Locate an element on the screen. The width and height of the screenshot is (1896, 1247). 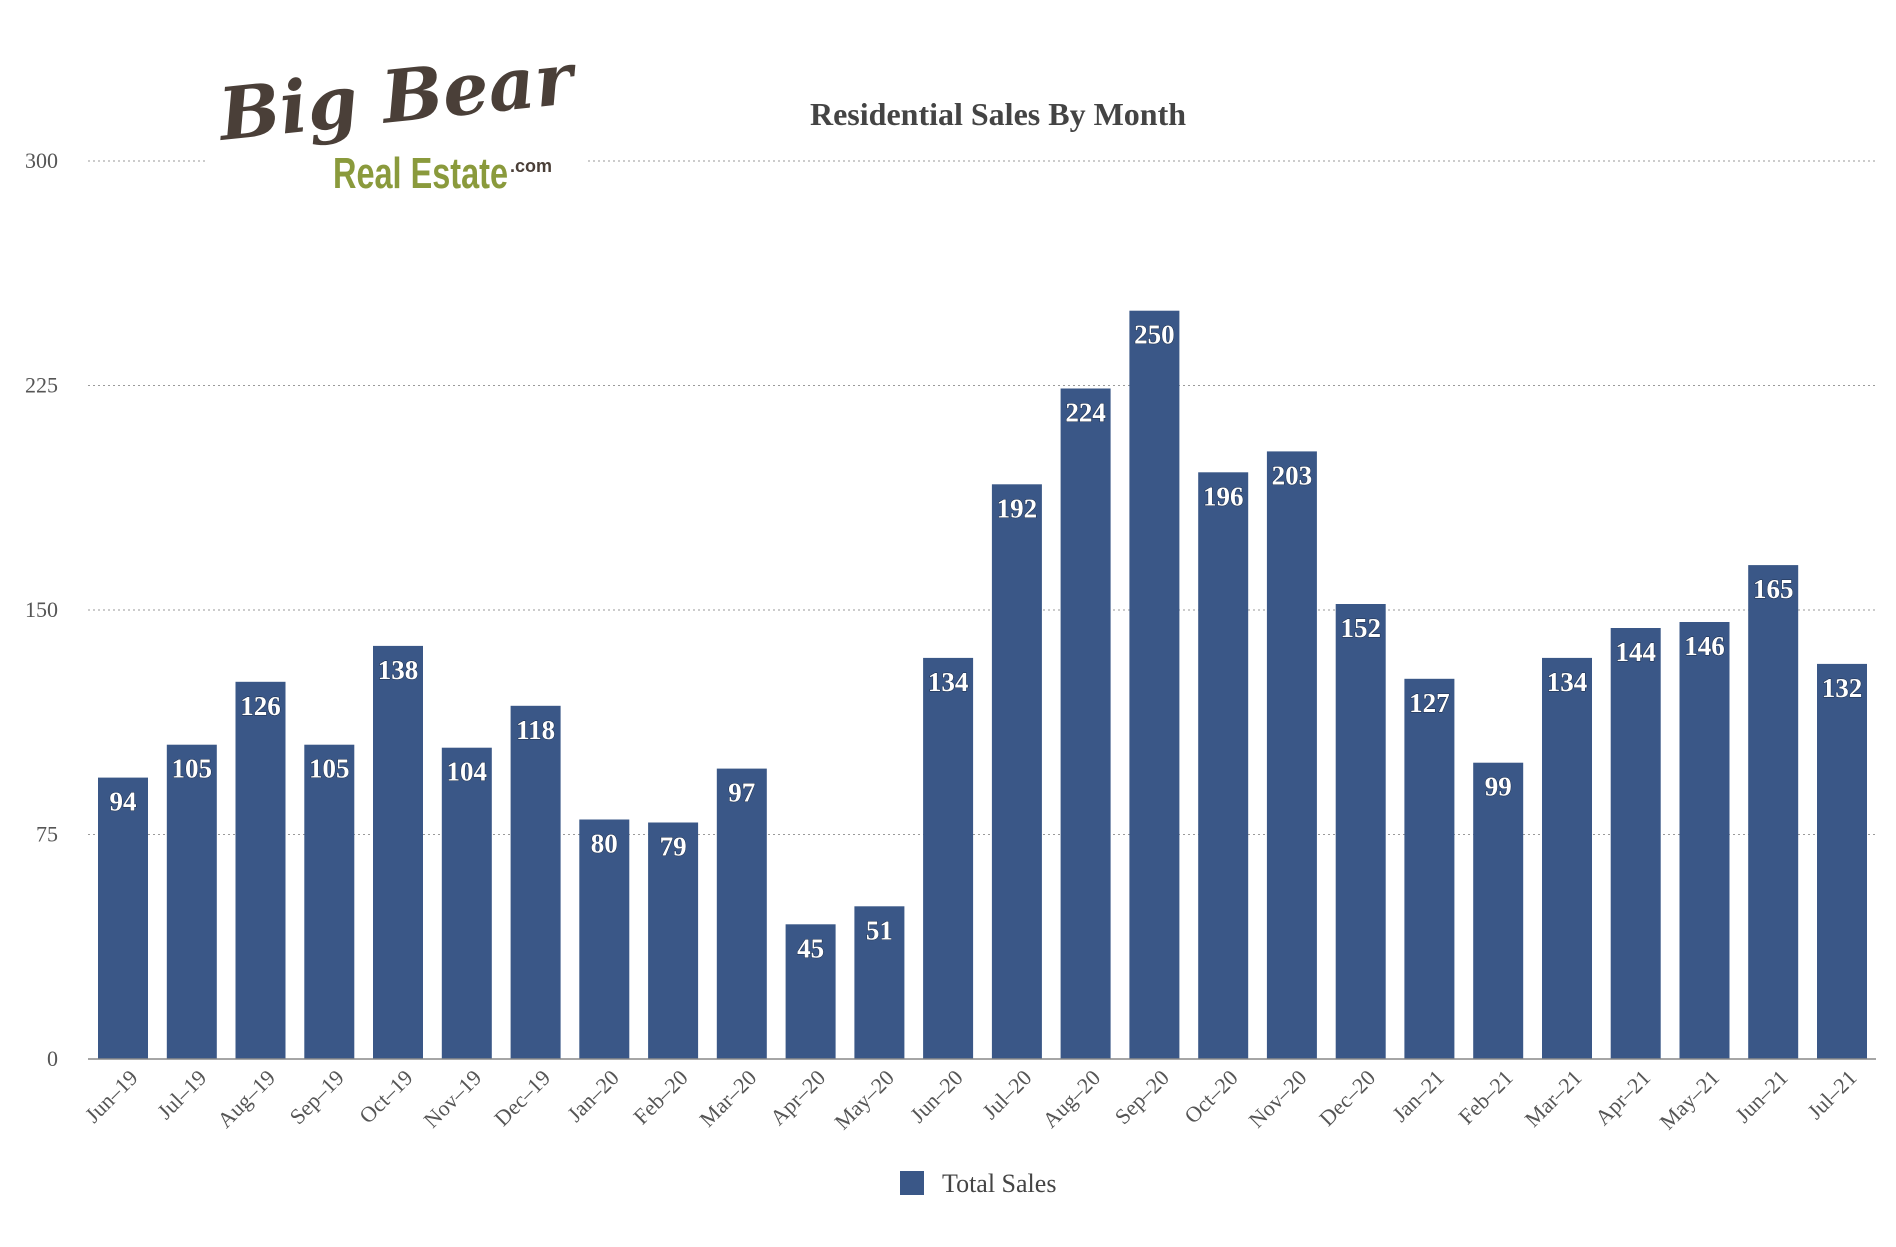
x-tick-label: Oct–20 is located at coordinates (1210, 1096).